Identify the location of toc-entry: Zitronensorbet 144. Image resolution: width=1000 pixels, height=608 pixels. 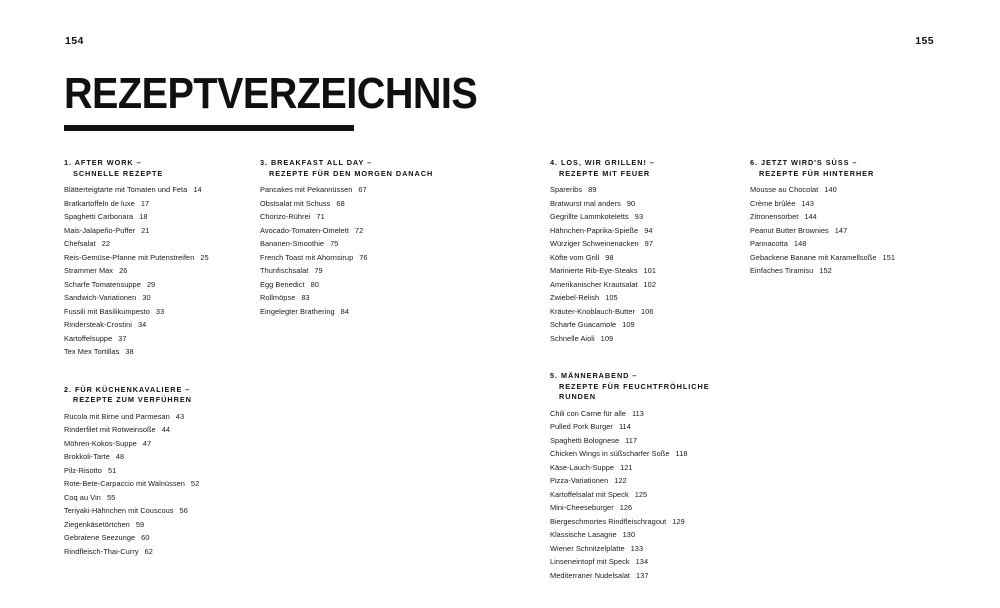
(852, 217).